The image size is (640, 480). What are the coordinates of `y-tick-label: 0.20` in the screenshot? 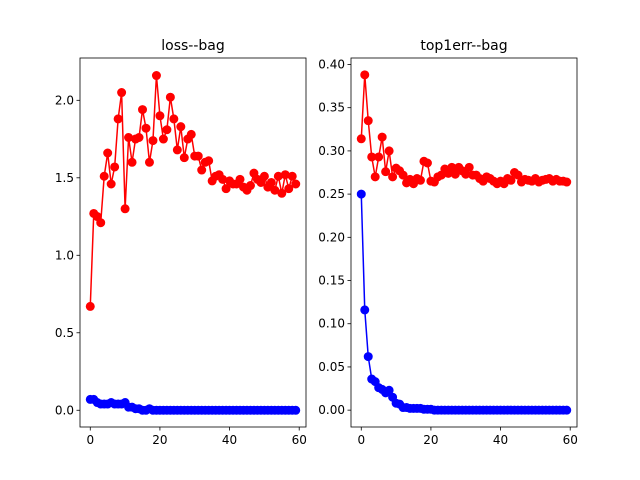 It's located at (331, 237).